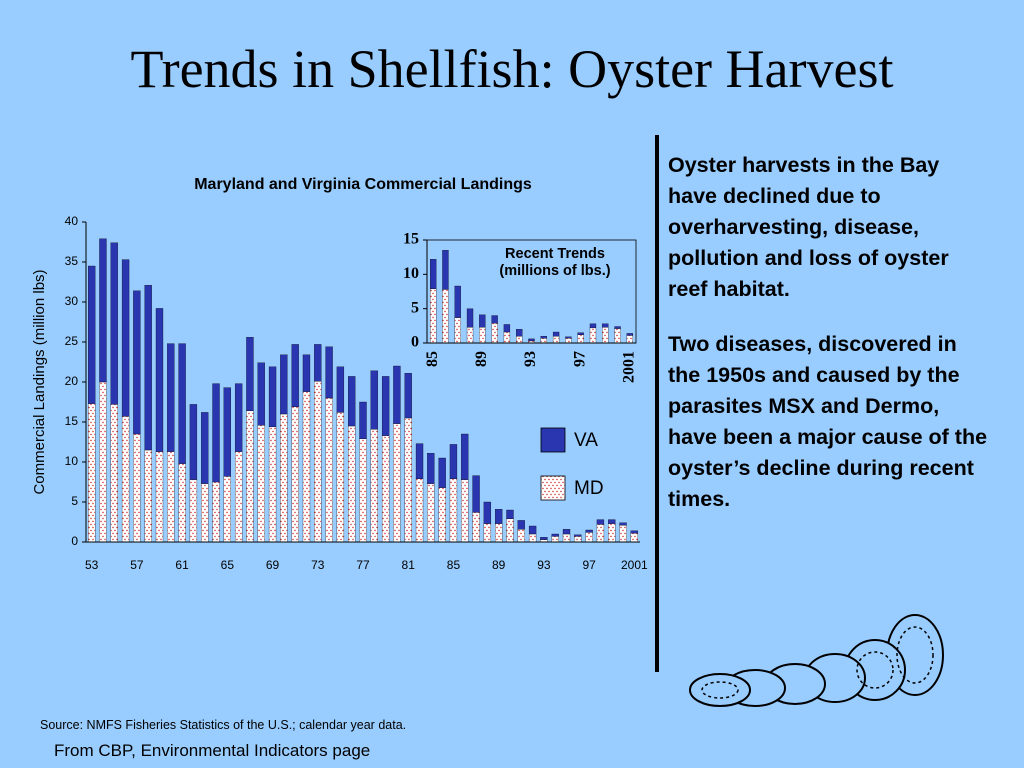  What do you see at coordinates (415, 307) in the screenshot?
I see `y-tick-label: 5` at bounding box center [415, 307].